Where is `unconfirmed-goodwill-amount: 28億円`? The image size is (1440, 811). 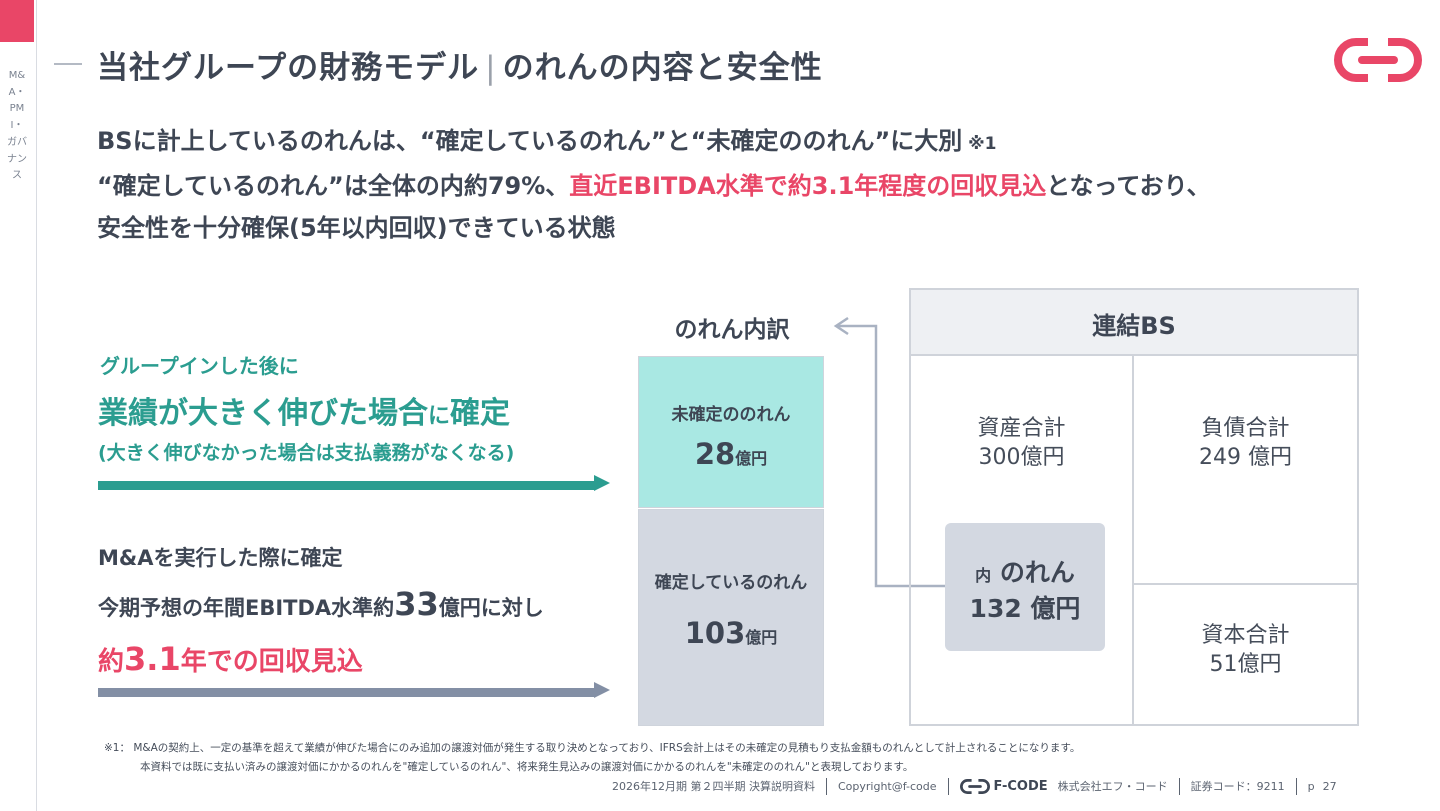
unconfirmed-goodwill-amount: 28億円 is located at coordinates (731, 454).